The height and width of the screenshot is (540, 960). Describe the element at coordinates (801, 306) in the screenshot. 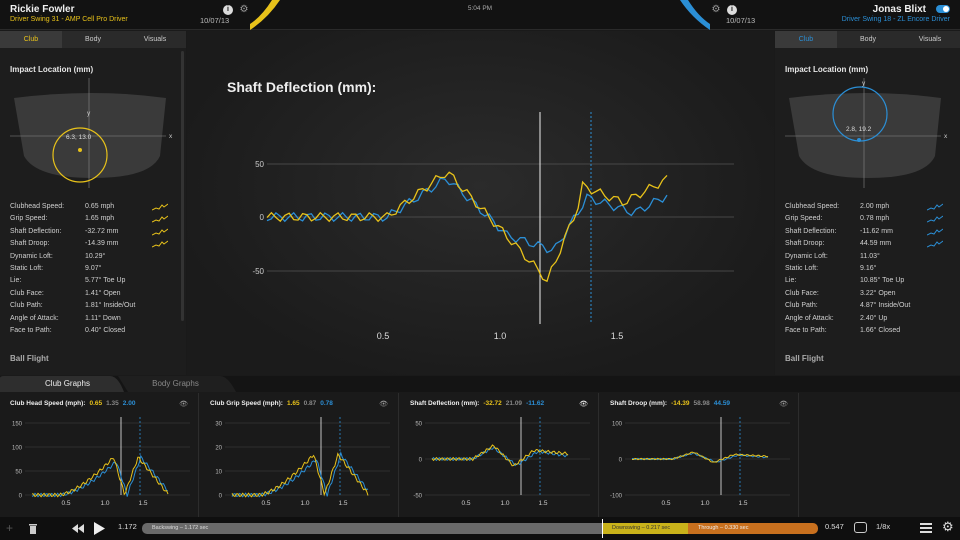

I see `stat-label: Club Path:` at that location.